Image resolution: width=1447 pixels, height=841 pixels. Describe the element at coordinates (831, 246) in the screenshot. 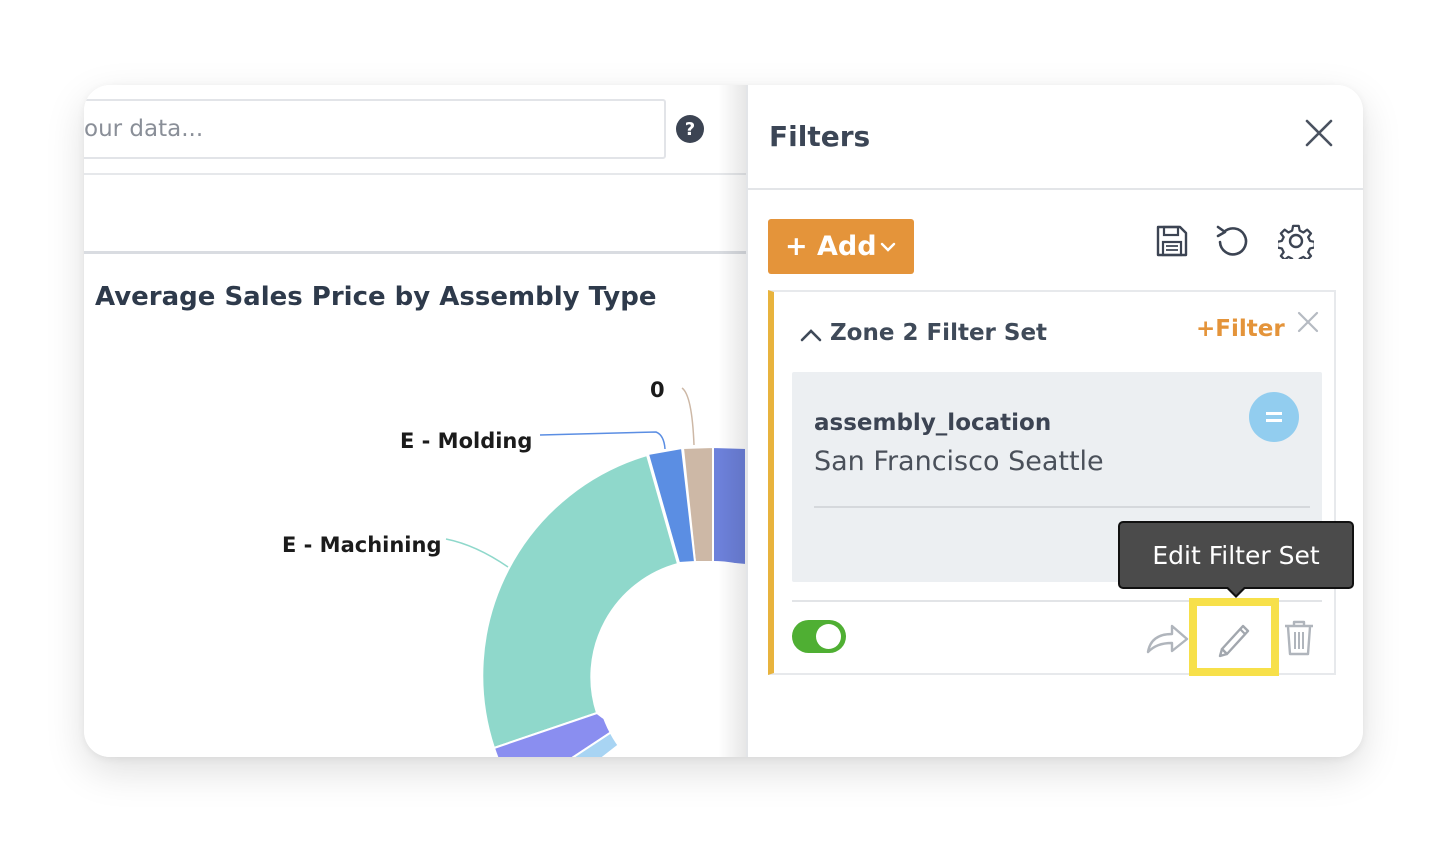

I see `add-button-label: + Add` at that location.